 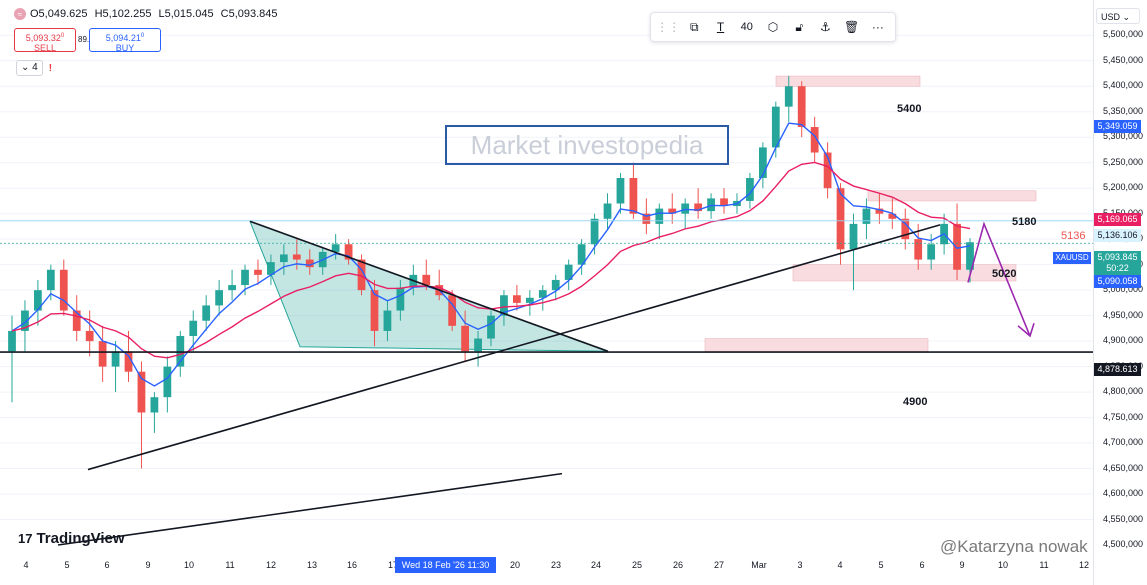 What do you see at coordinates (35, 67) in the screenshot?
I see `indicator-count: 4` at bounding box center [35, 67].